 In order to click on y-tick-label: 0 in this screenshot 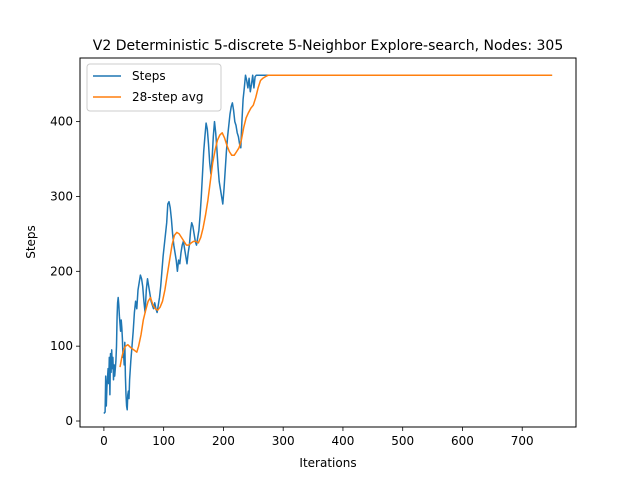, I will do `click(69, 421)`.